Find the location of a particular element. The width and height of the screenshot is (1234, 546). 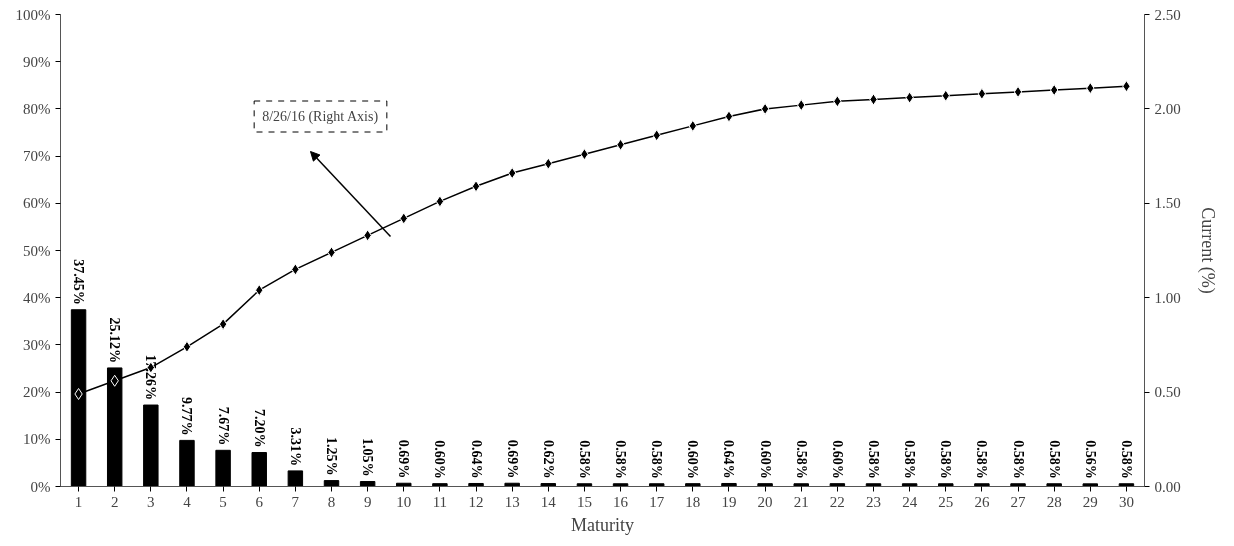

x-tick-label: 26 is located at coordinates (982, 501).